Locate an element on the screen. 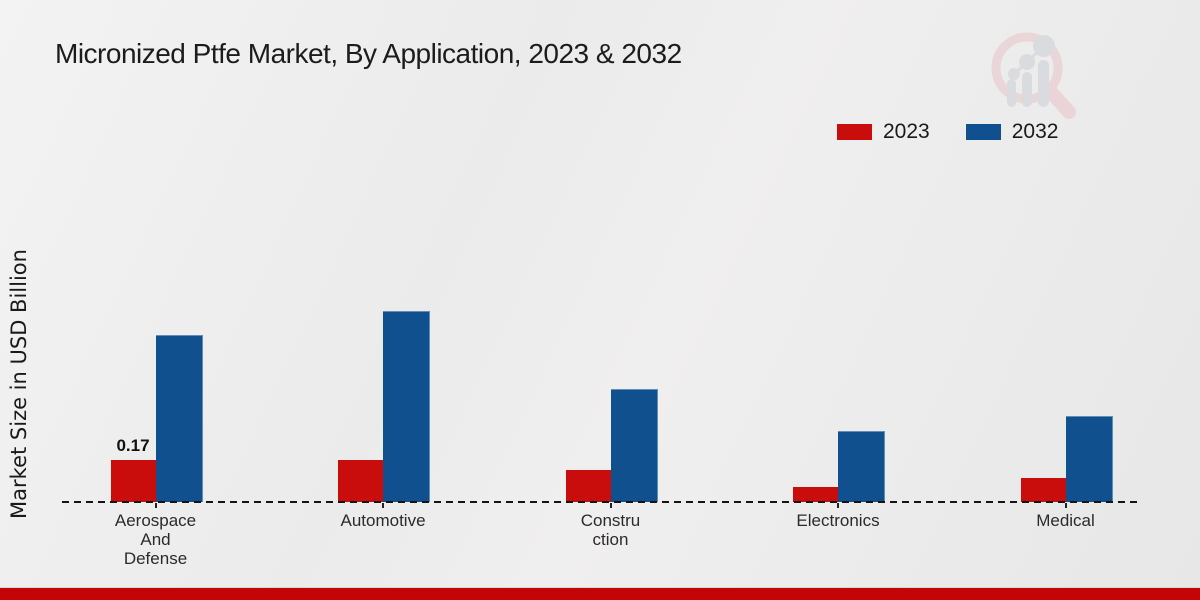 The height and width of the screenshot is (600, 1200). legend-swatch-2023 is located at coordinates (854, 132).